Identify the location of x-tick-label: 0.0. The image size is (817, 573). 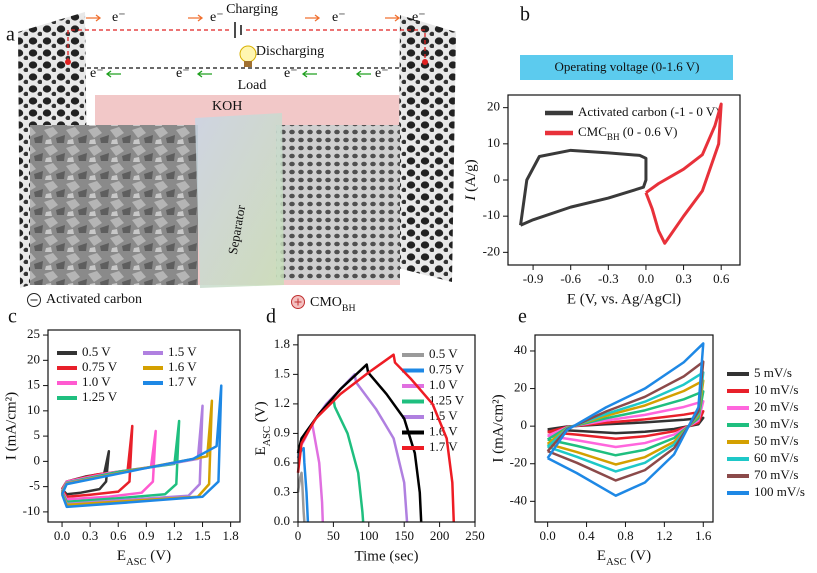
(646, 278).